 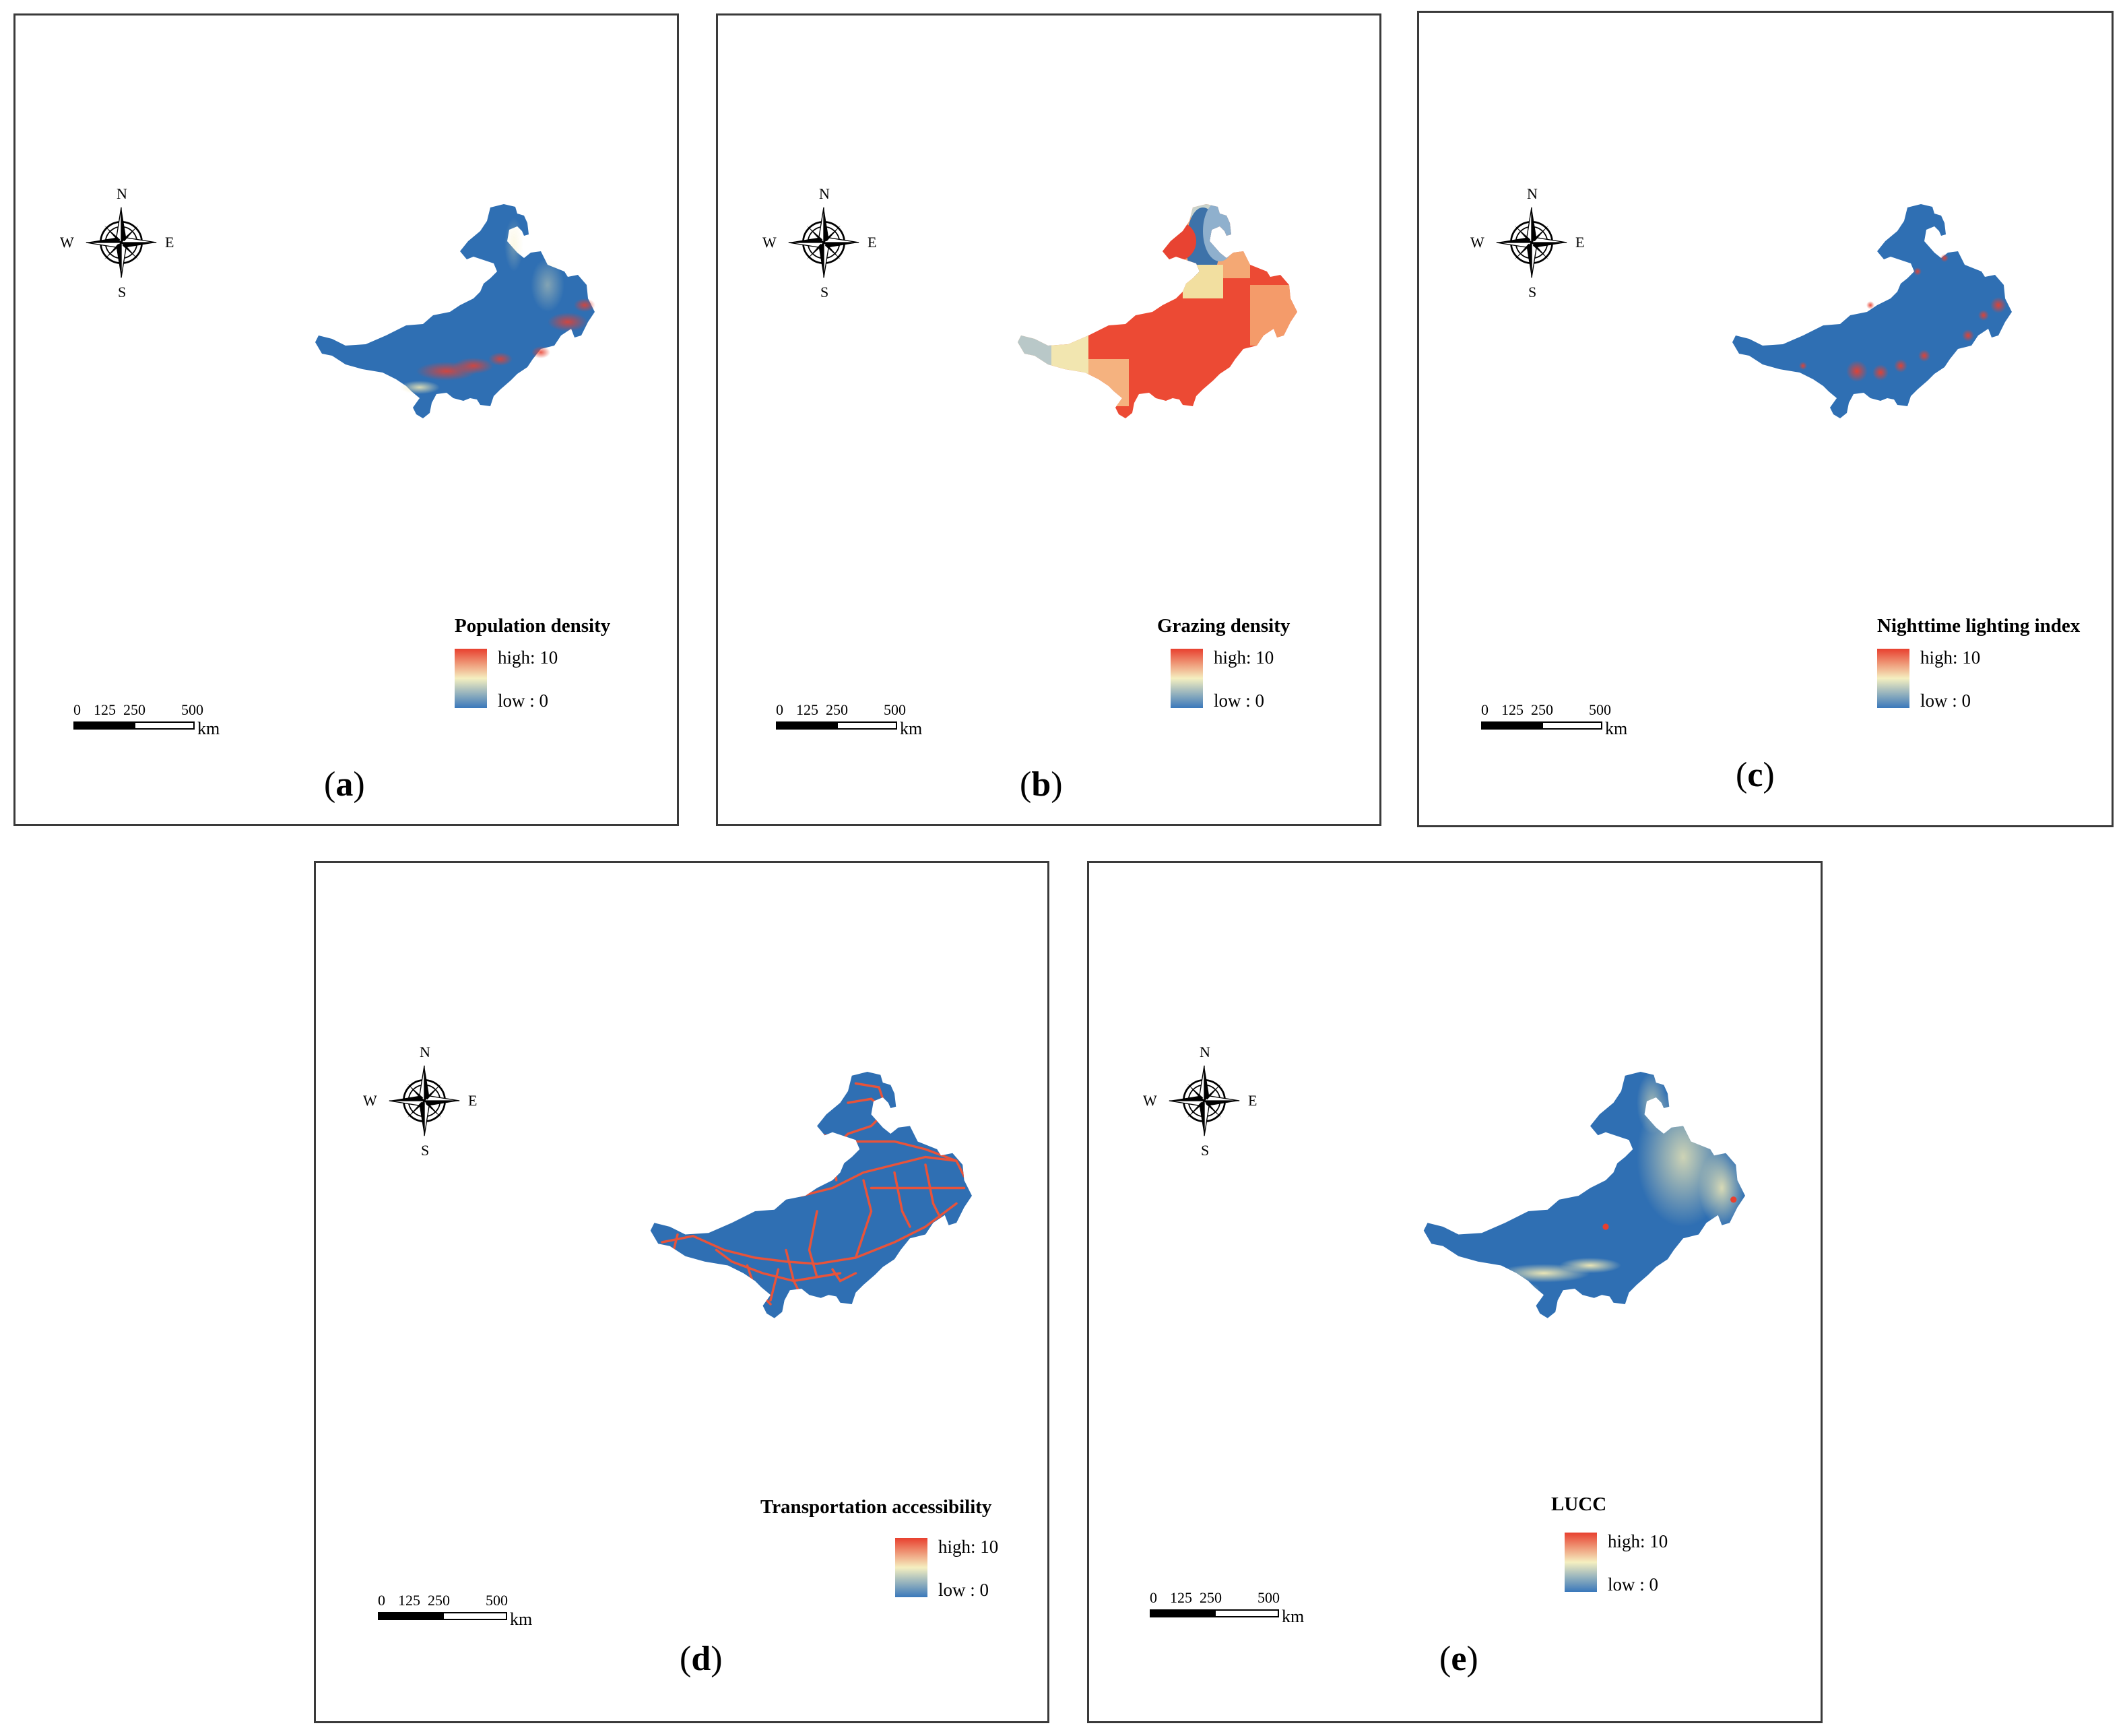 What do you see at coordinates (455, 311) in the screenshot?
I see `map-population-density` at bounding box center [455, 311].